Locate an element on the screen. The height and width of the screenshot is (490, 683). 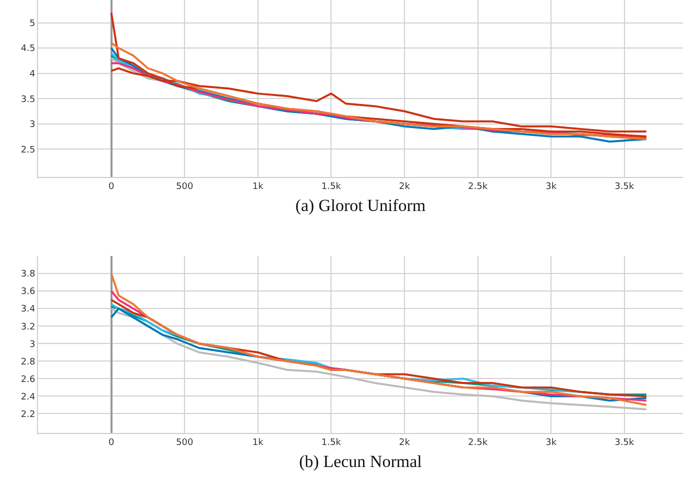
y-tick-label: 5 is located at coordinates (32, 23).